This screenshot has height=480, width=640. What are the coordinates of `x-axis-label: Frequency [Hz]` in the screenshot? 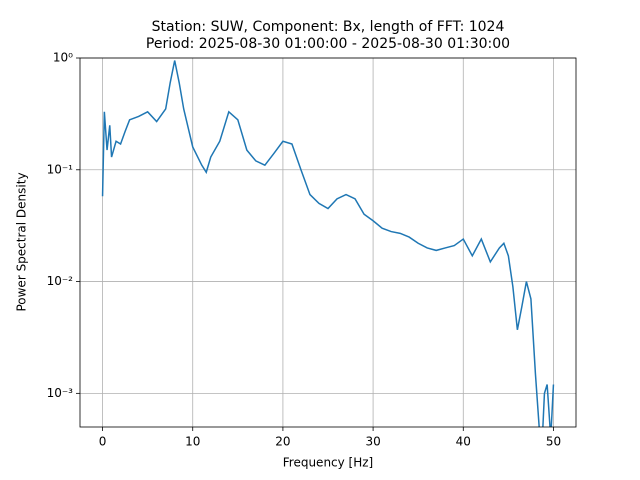 It's located at (328, 463).